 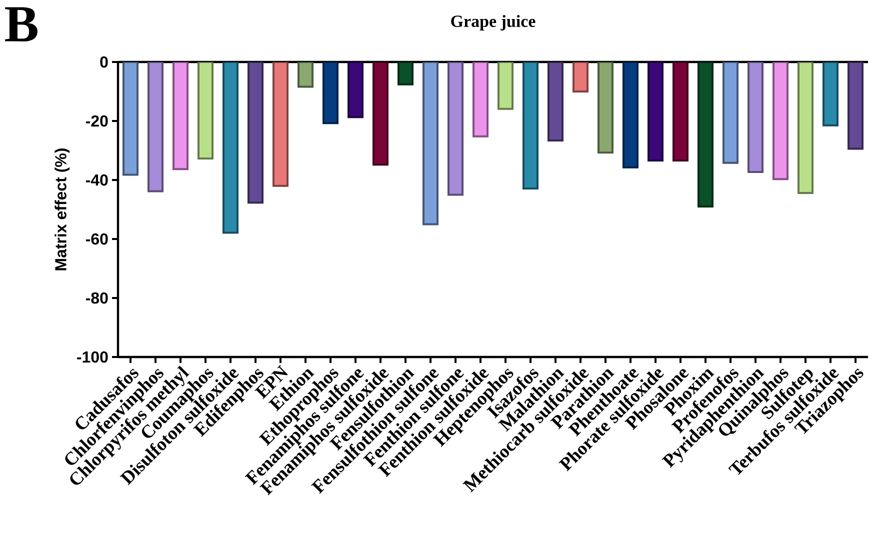 What do you see at coordinates (104, 62) in the screenshot?
I see `y-tick-label: 0` at bounding box center [104, 62].